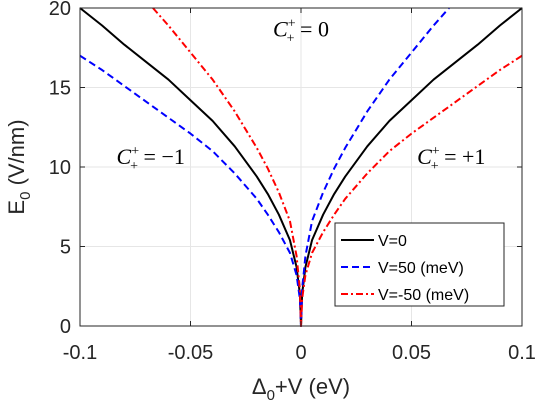  I want to click on legend-box, so click(419, 264).